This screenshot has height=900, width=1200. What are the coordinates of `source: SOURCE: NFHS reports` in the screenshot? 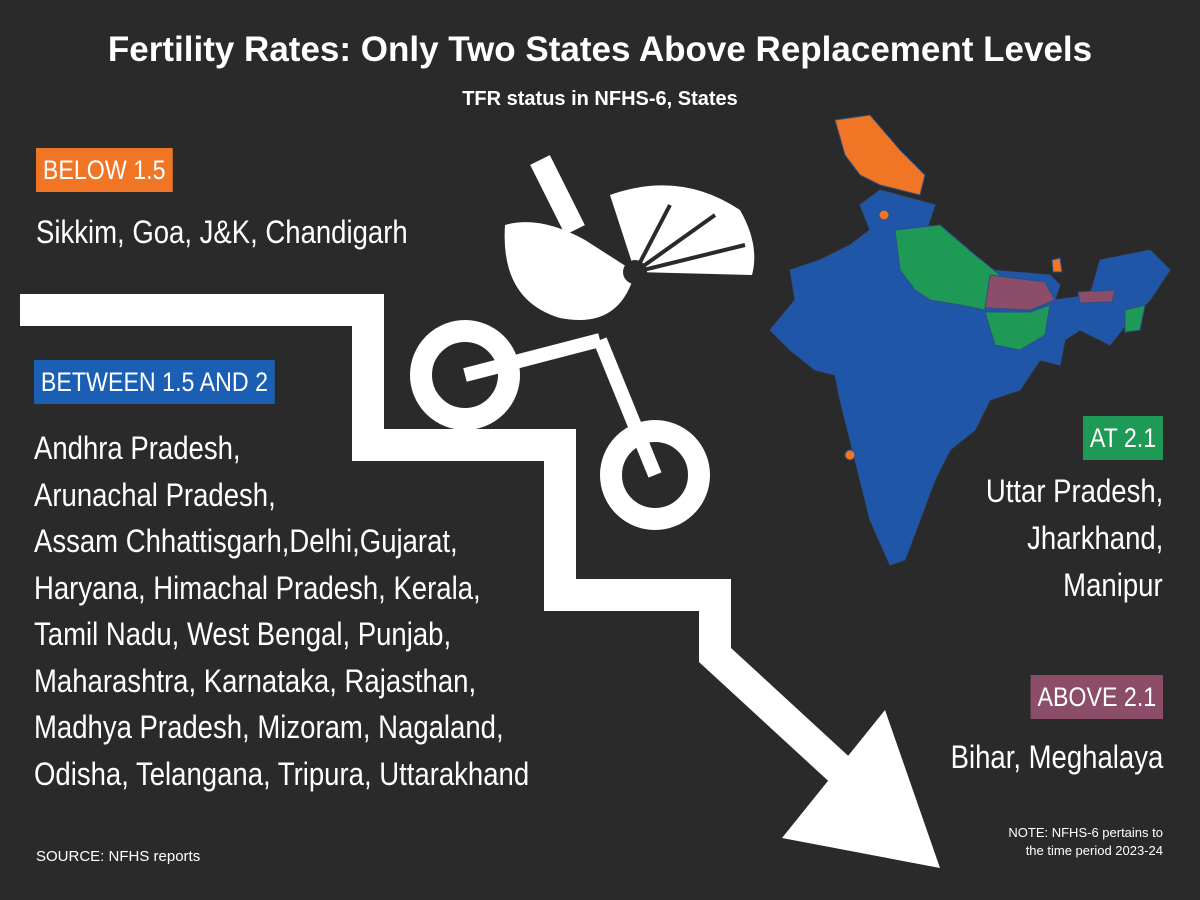 It's located at (118, 856).